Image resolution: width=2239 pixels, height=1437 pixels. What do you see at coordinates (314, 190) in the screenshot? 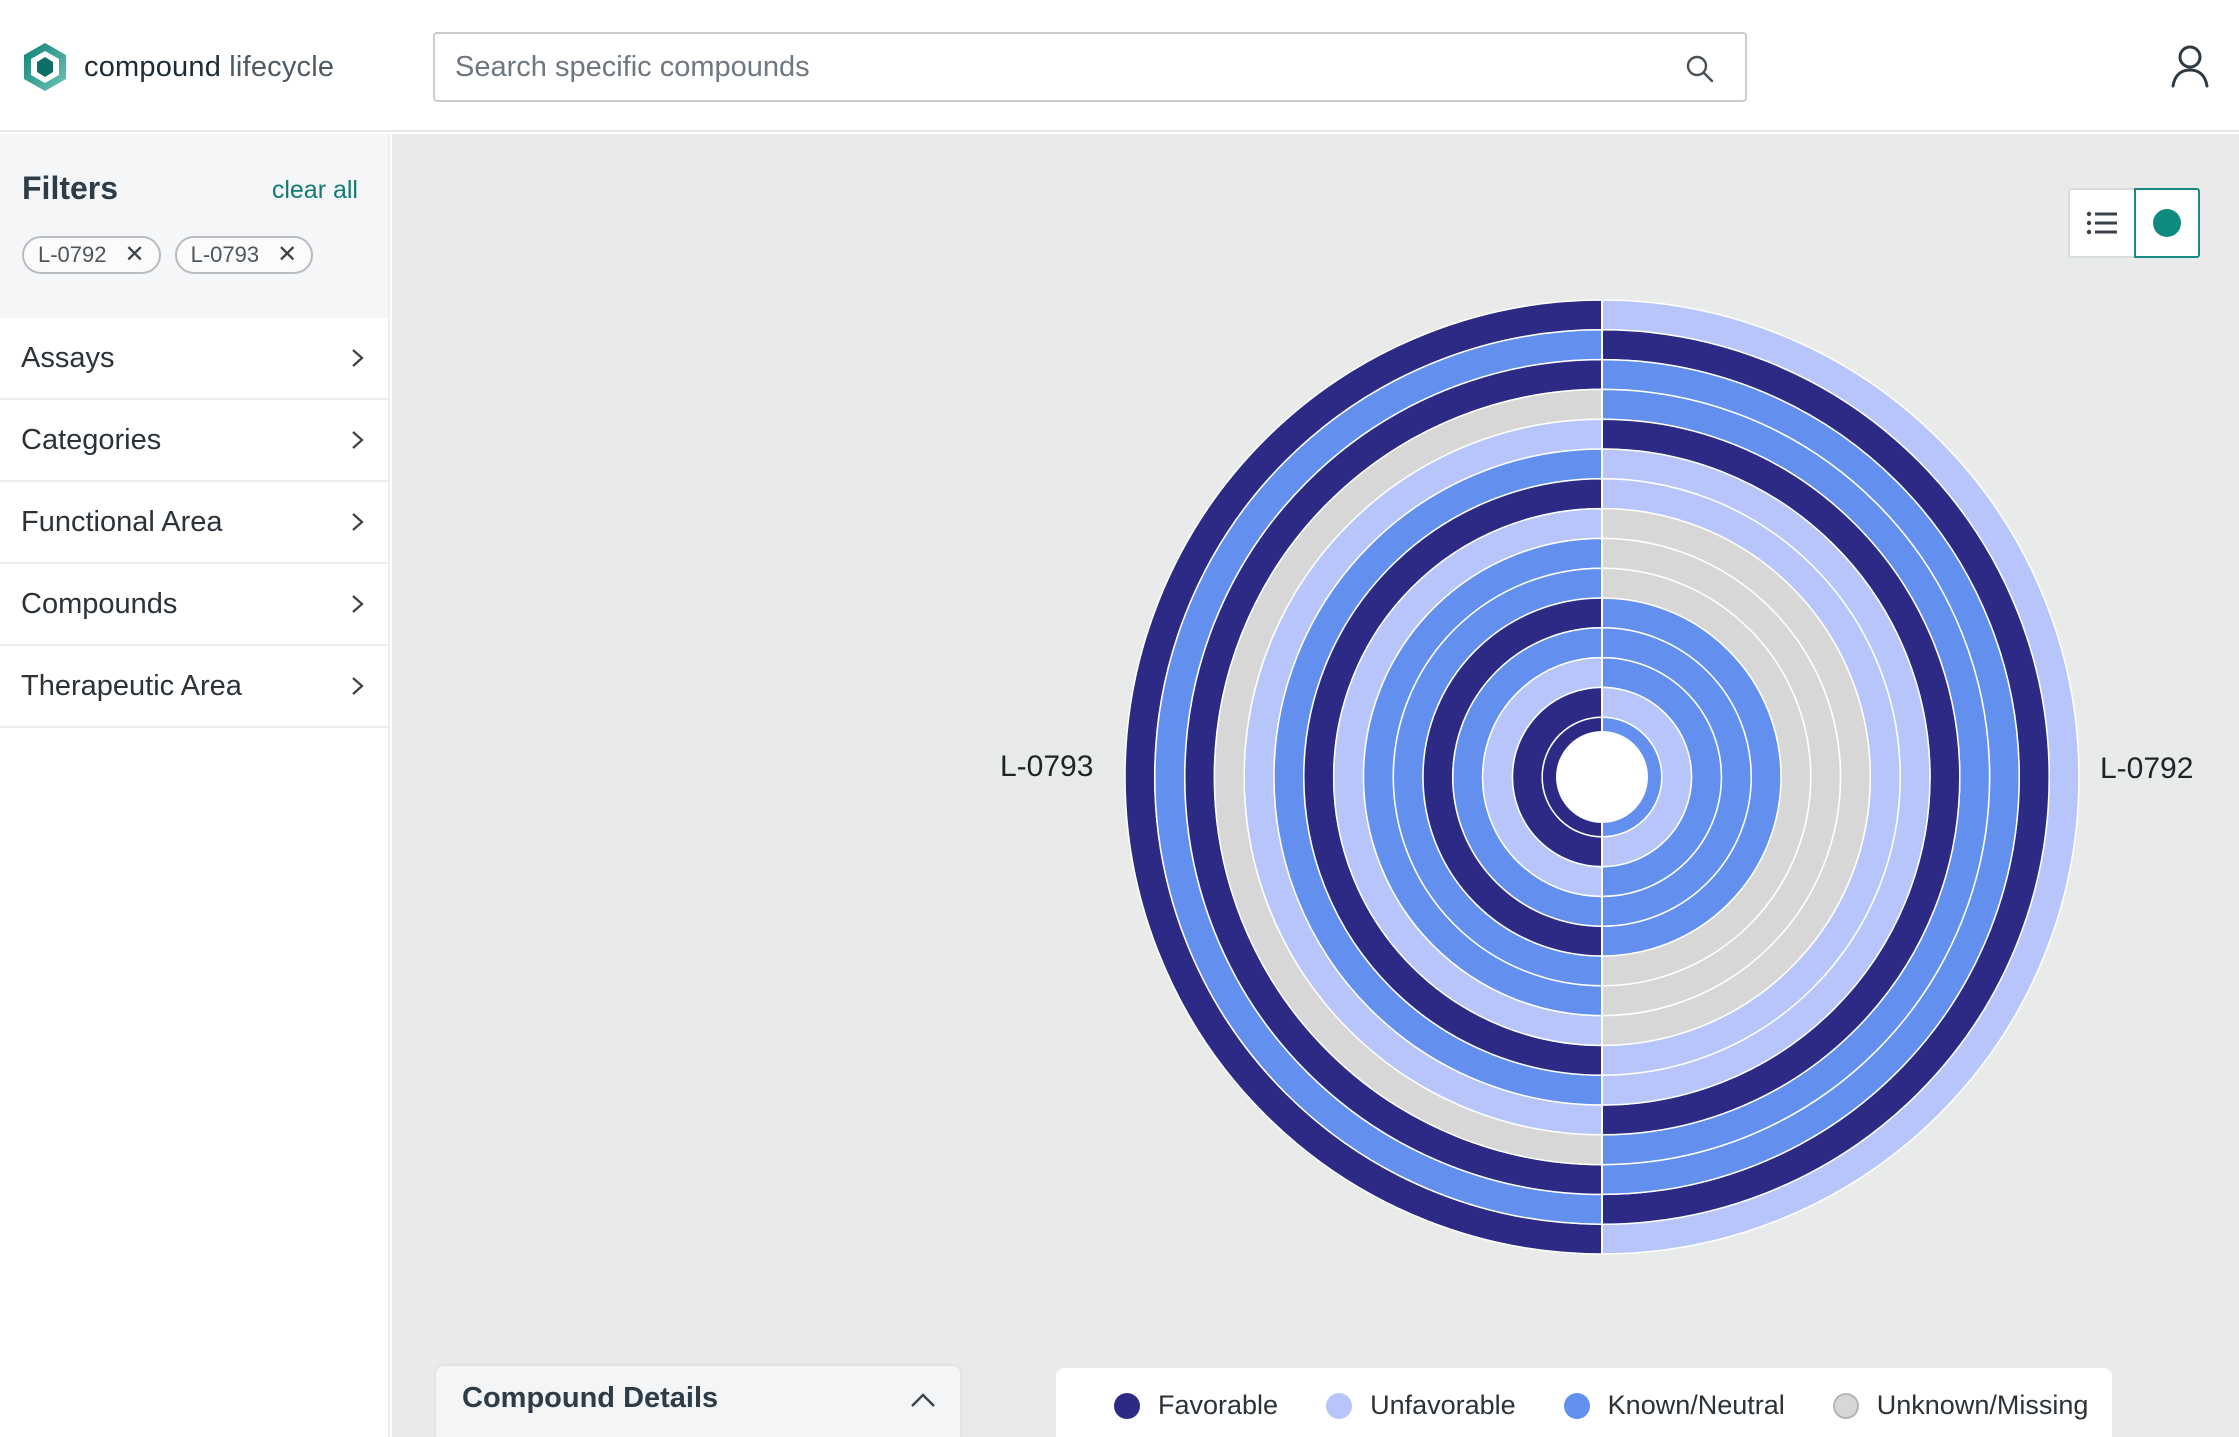
I see `clear-all-link: clear all` at bounding box center [314, 190].